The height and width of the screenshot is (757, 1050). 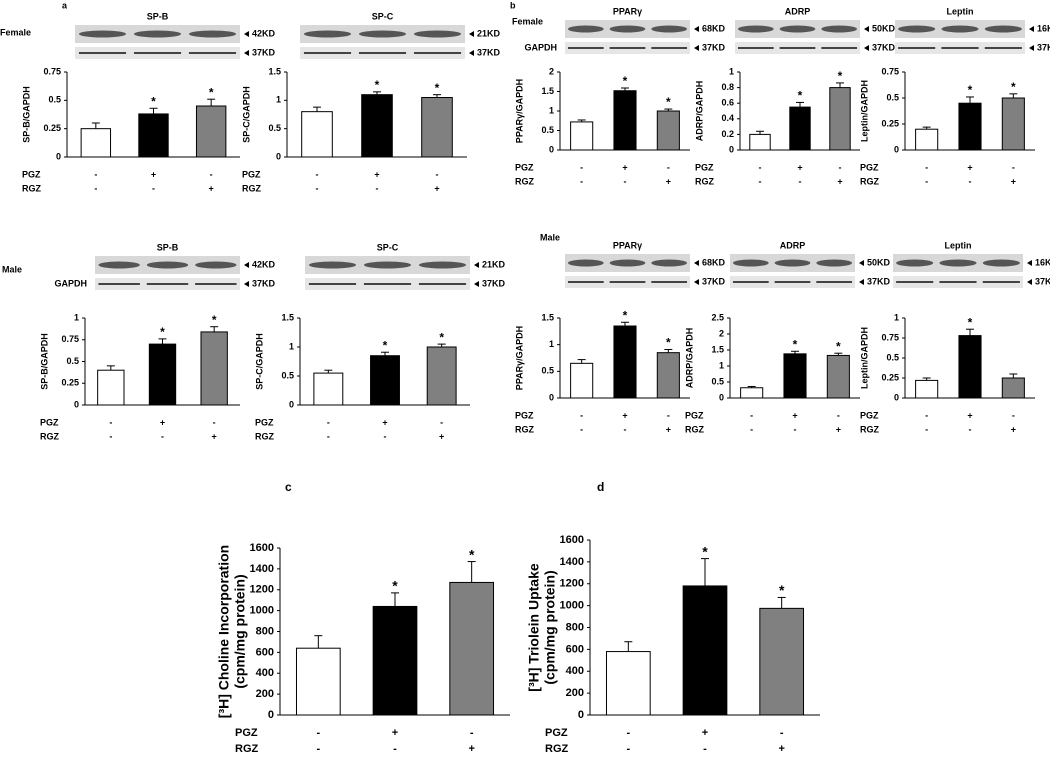 I want to click on y-tick-label: 0.25, so click(x=70, y=383).